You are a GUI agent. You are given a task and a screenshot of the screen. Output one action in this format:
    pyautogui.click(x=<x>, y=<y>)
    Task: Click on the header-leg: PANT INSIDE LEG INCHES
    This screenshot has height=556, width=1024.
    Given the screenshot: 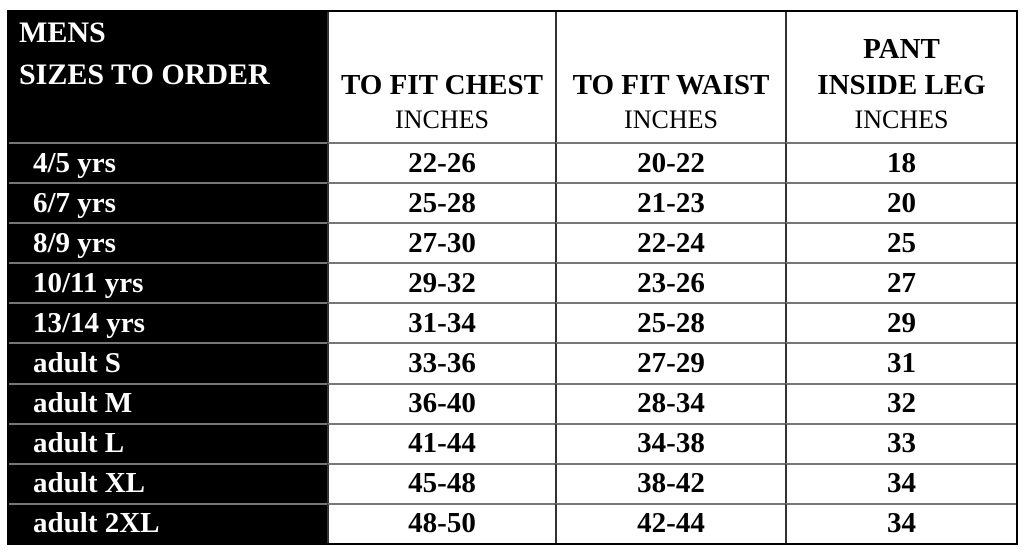 What is the action you would take?
    pyautogui.click(x=900, y=77)
    